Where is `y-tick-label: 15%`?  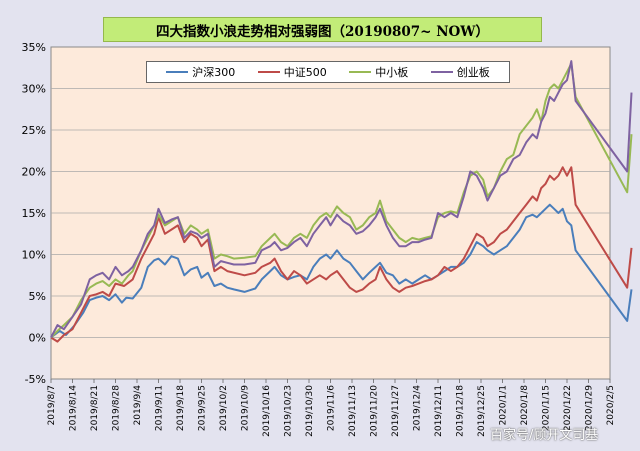 y-tick-label: 15% is located at coordinates (34, 213).